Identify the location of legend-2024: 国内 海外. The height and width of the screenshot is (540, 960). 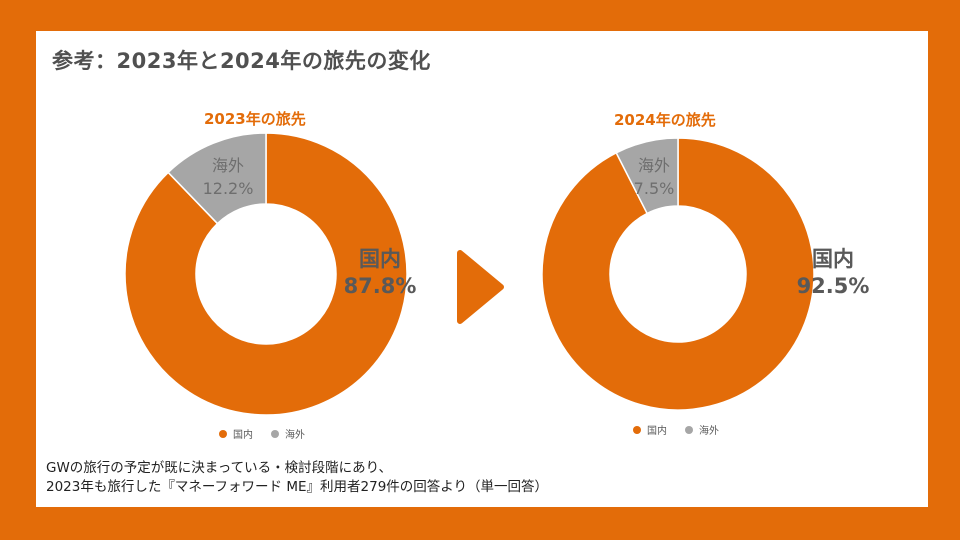
(685, 429).